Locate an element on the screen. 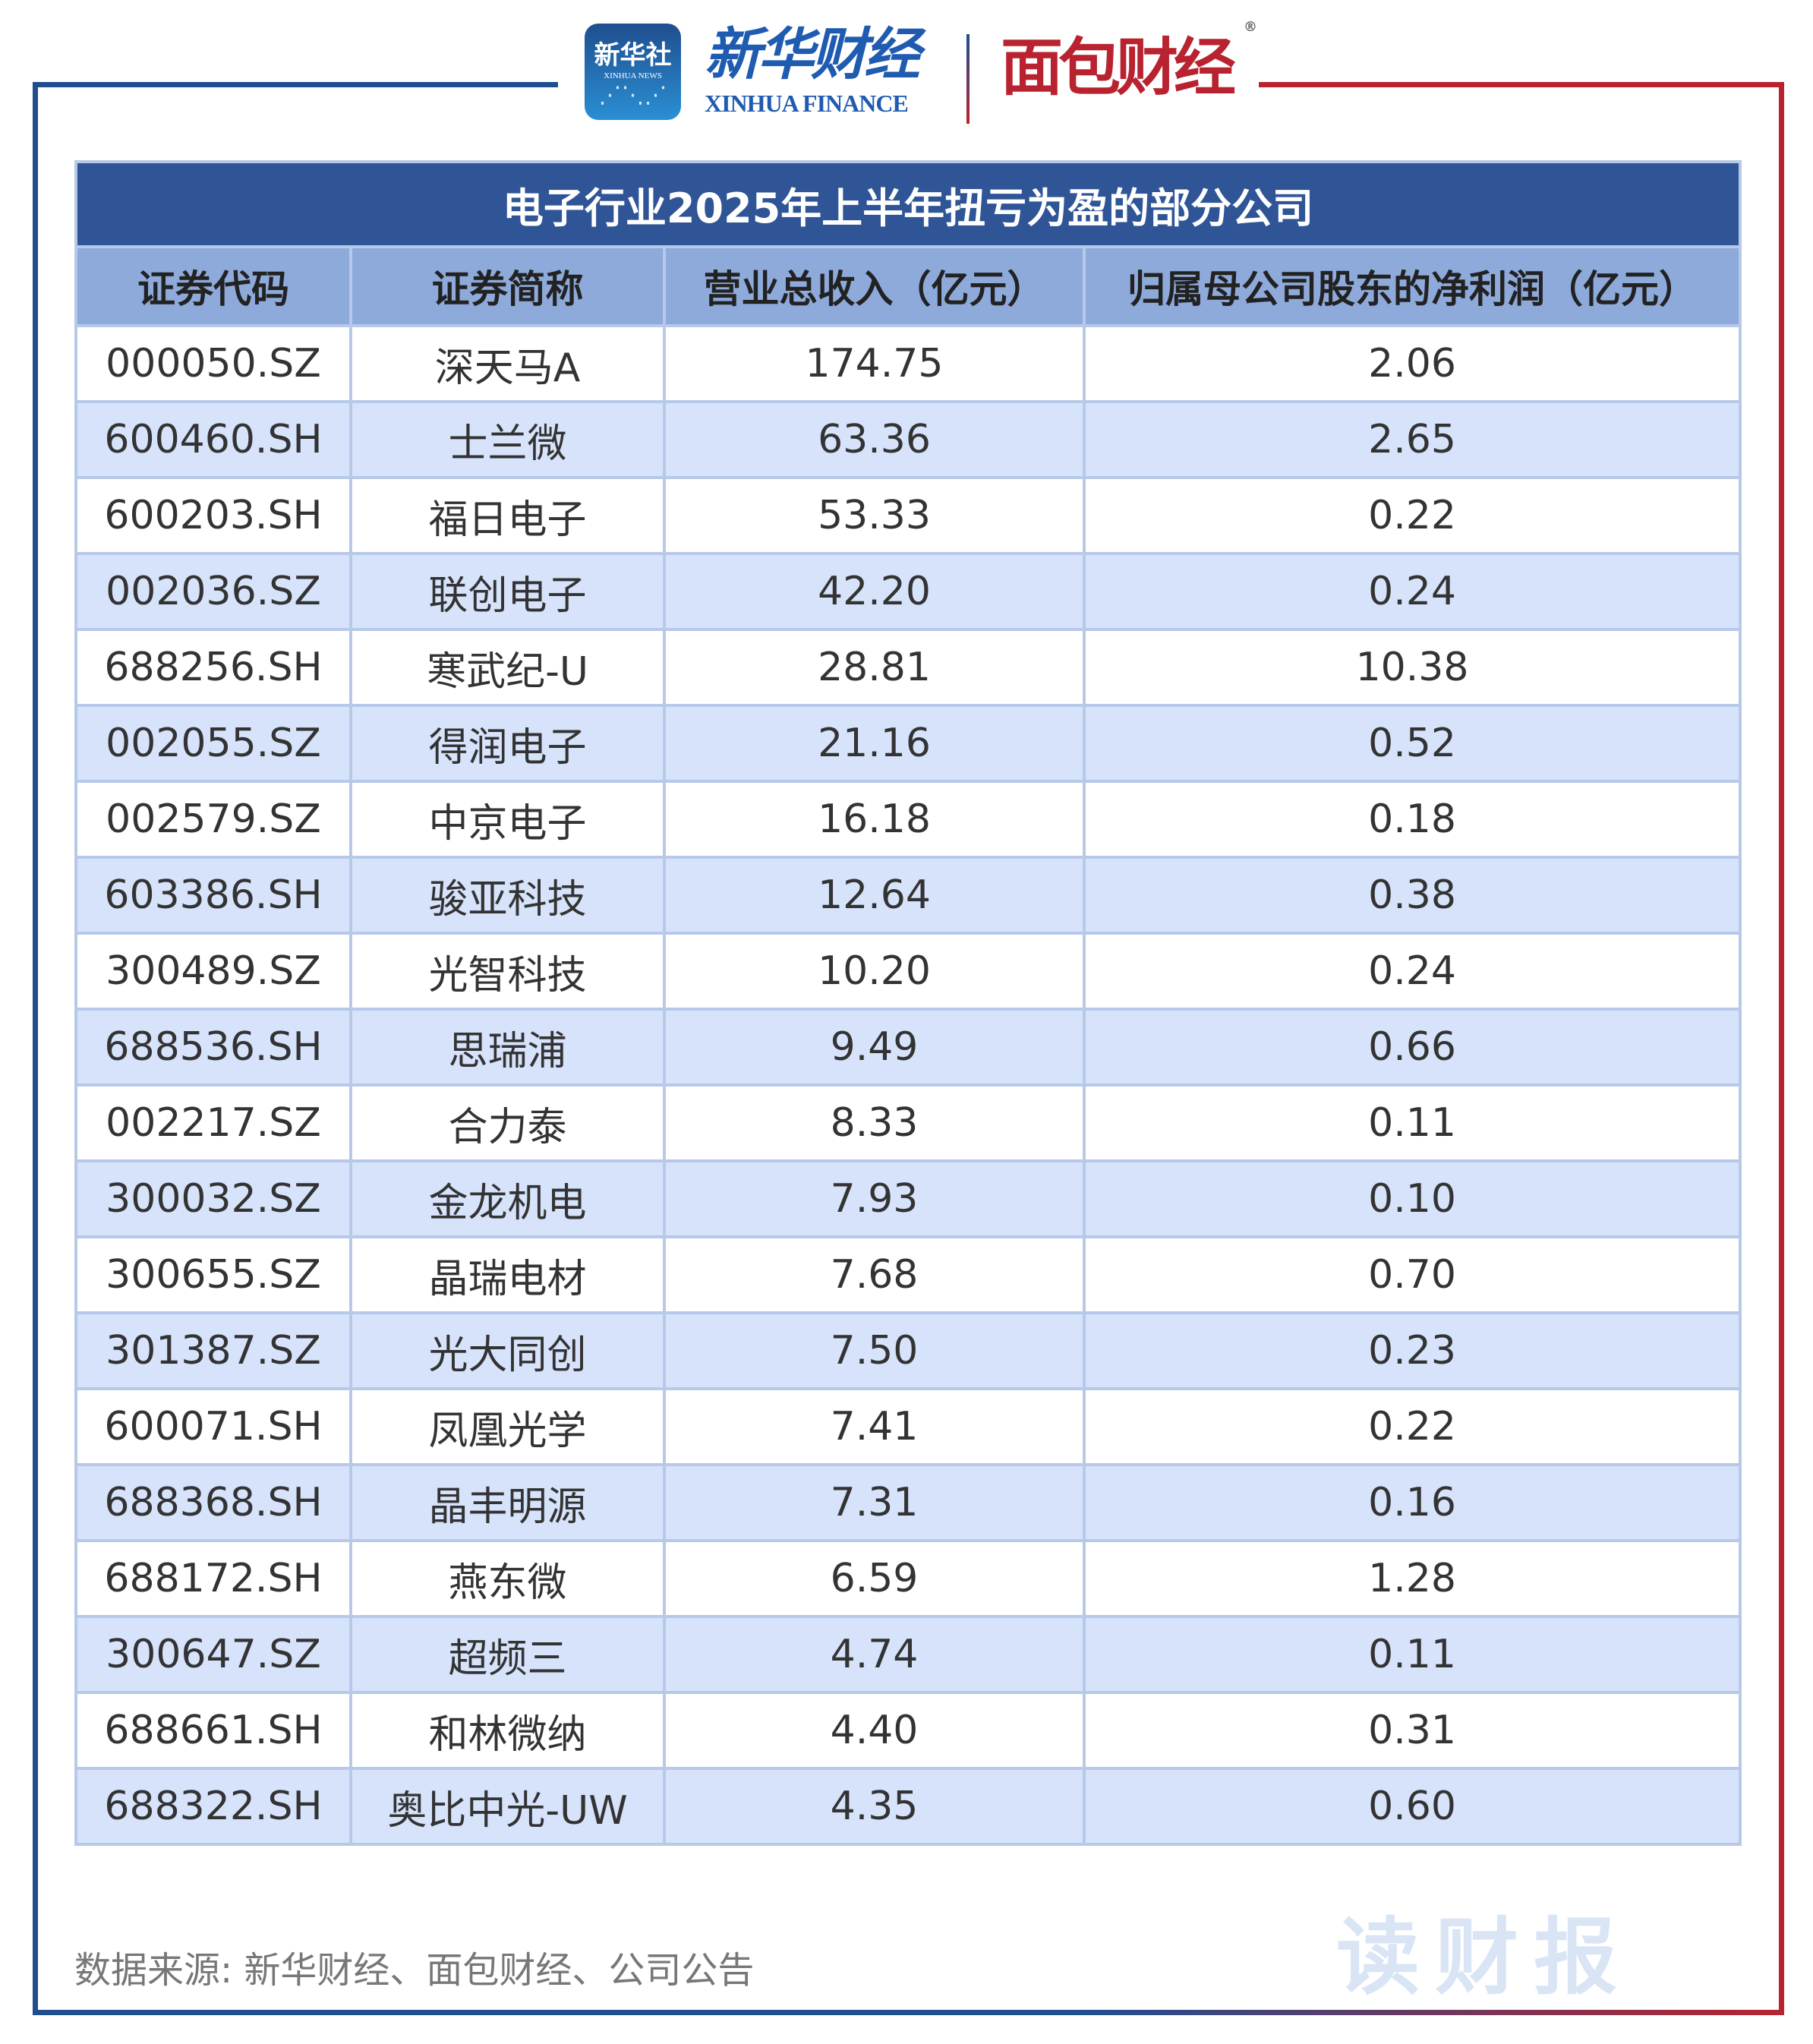  table-row: 000050.SZ 深天马A 174.75 2.06 is located at coordinates (908, 363).